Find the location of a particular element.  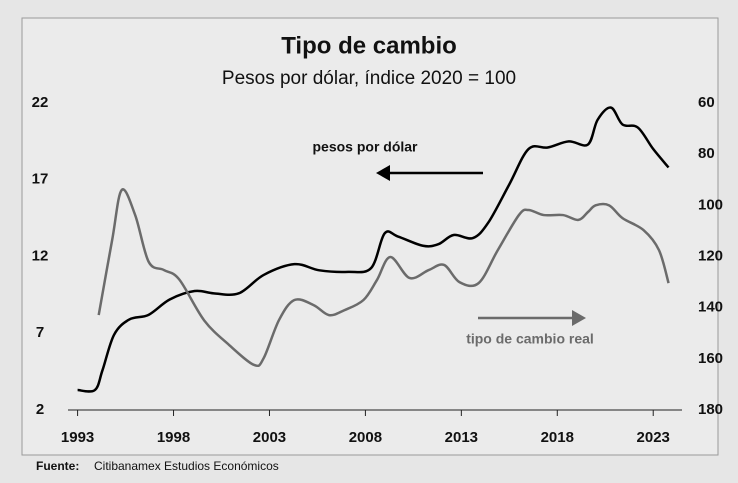

x-tick-label: 1993 is located at coordinates (77, 437).